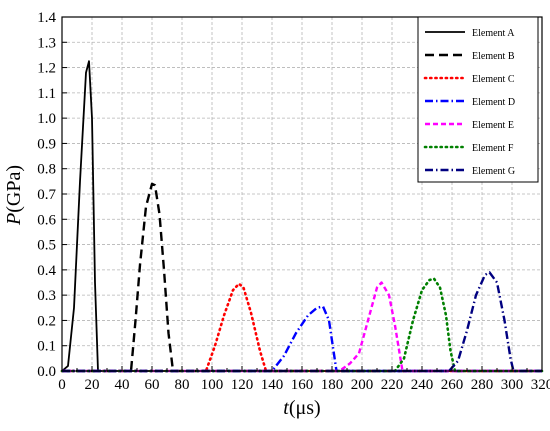 This screenshot has width=550, height=431. What do you see at coordinates (493, 79) in the screenshot?
I see `legend-label-3: Element C` at bounding box center [493, 79].